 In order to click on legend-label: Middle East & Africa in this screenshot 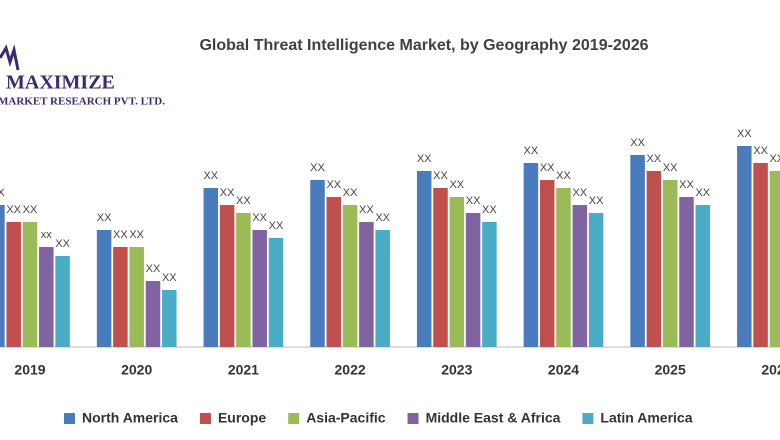, I will do `click(493, 418)`.